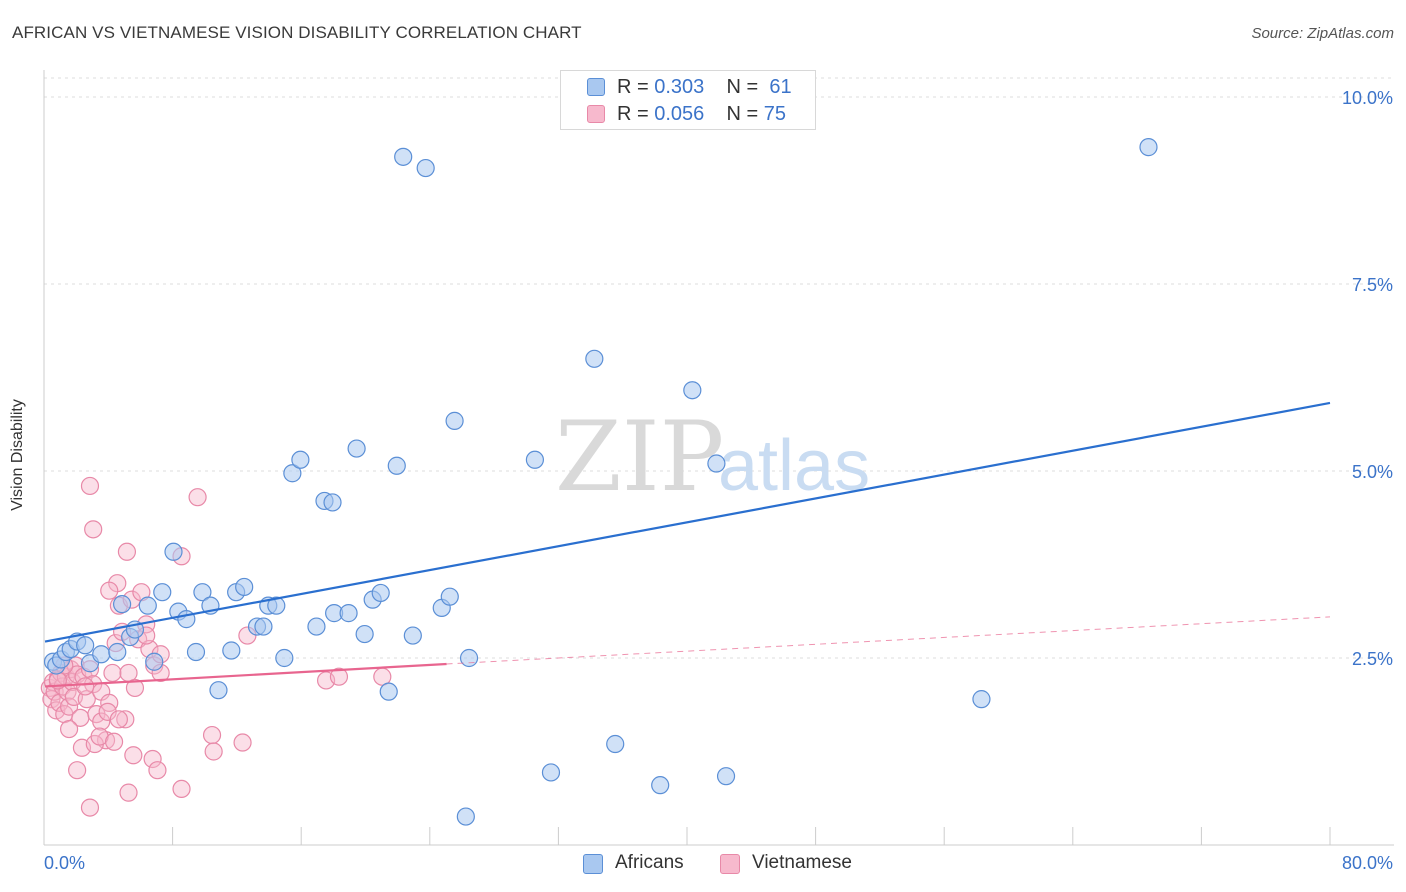 The image size is (1406, 892). Describe the element at coordinates (593, 864) in the screenshot. I see `africans-legend-swatch` at that location.